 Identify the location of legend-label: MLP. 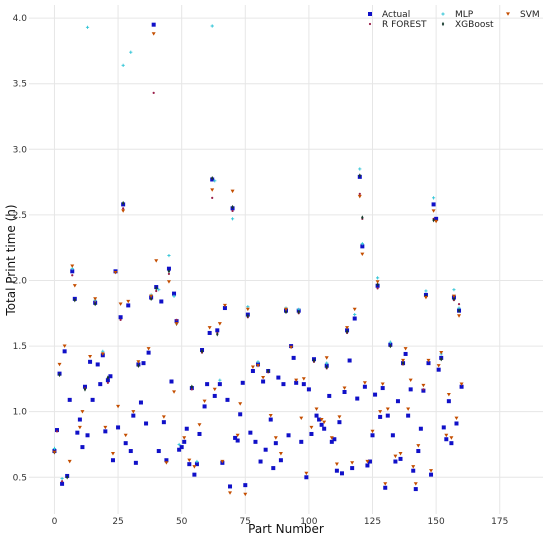
(464, 15).